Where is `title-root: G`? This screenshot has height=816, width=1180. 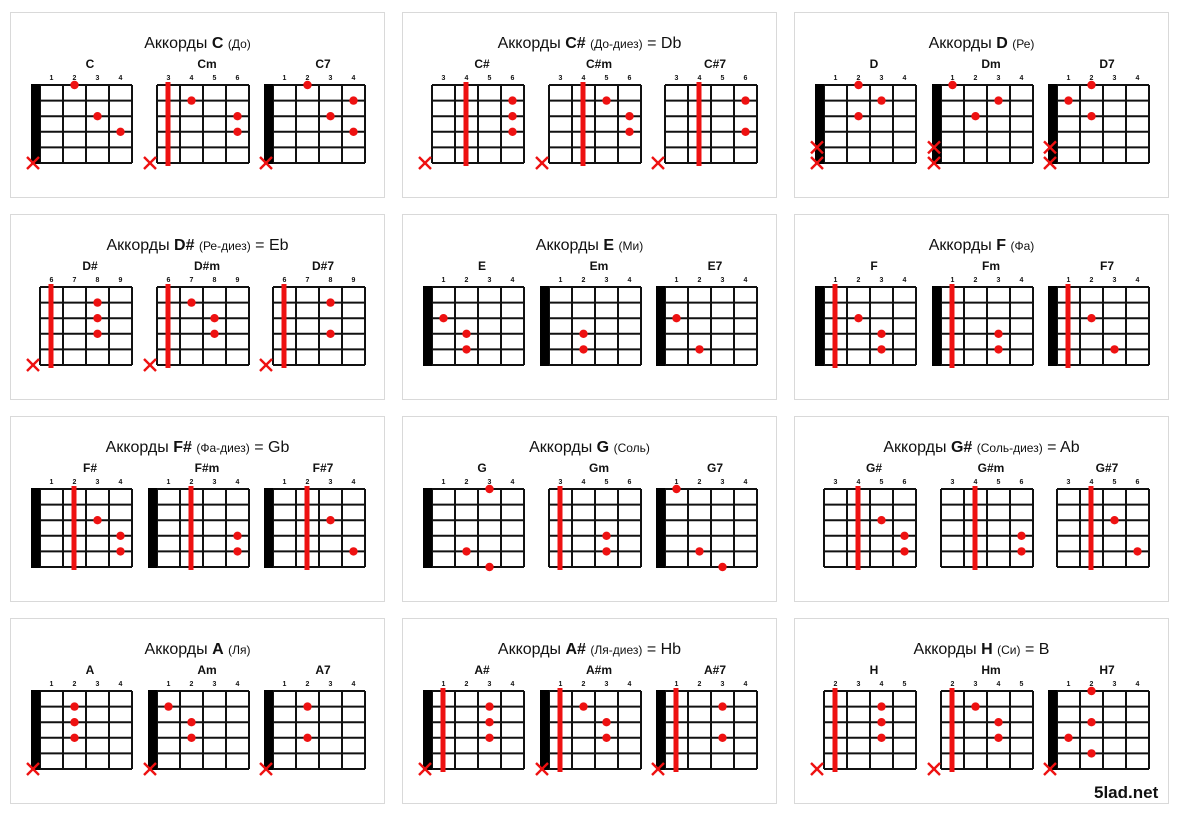
title-root: G is located at coordinates (603, 447).